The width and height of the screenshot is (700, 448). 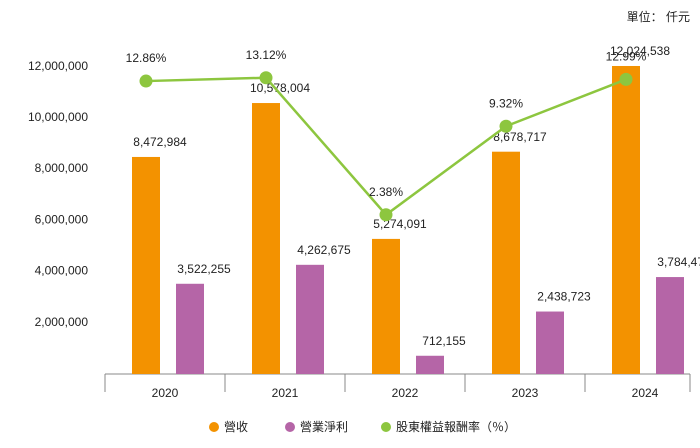 What do you see at coordinates (160, 142) in the screenshot?
I see `data-label: 8,472,984` at bounding box center [160, 142].